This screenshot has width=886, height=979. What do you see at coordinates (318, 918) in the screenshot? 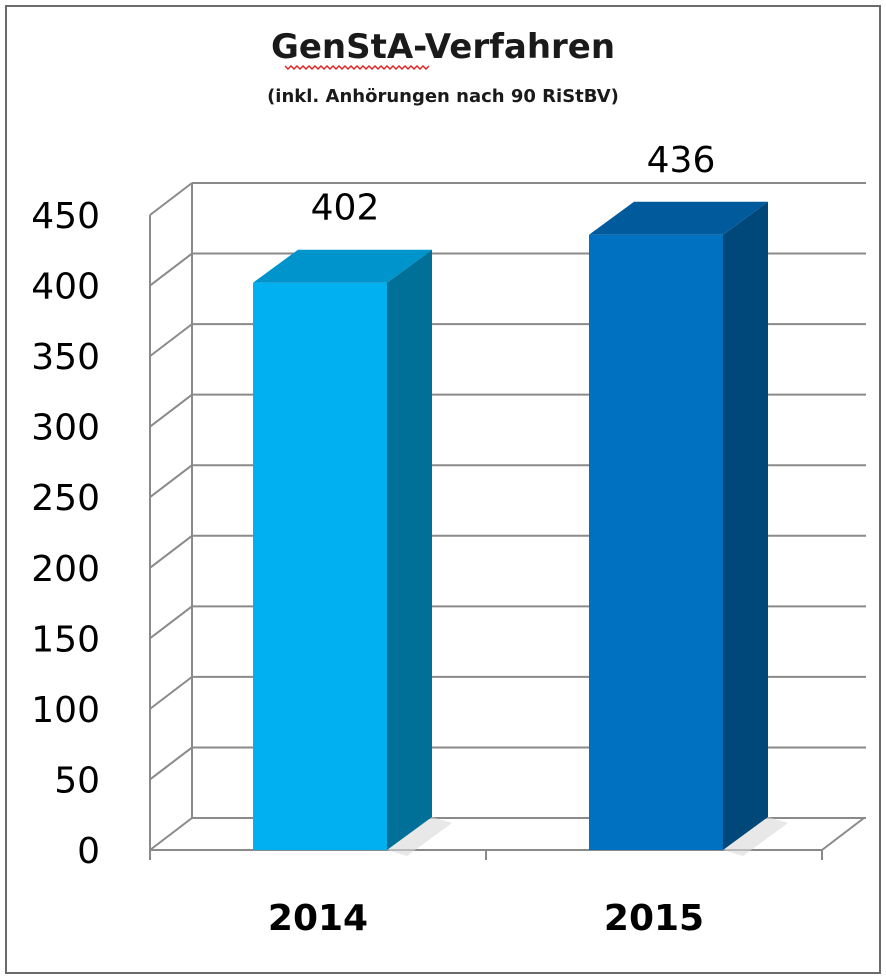
I see `x-category-label: 2014` at bounding box center [318, 918].